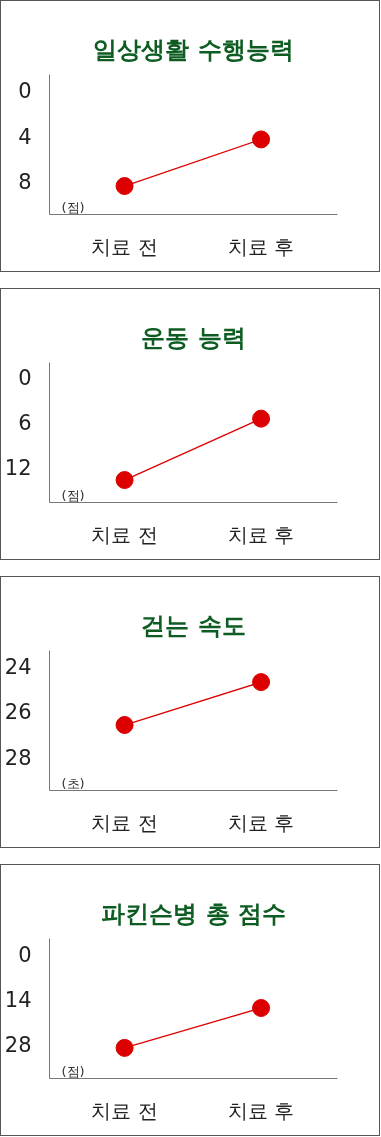 The height and width of the screenshot is (1137, 381). What do you see at coordinates (25, 136) in the screenshot?
I see `y-tick-label: 4` at bounding box center [25, 136].